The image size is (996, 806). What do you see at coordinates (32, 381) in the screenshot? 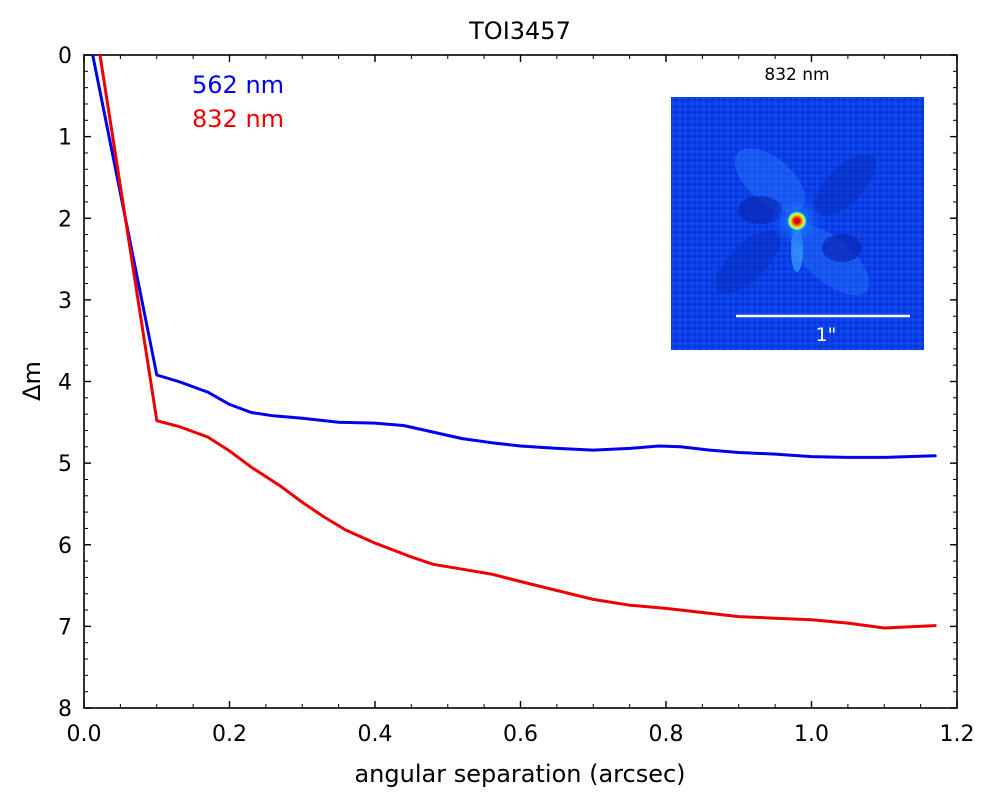
I see `y-axis-label: Δm` at bounding box center [32, 381].